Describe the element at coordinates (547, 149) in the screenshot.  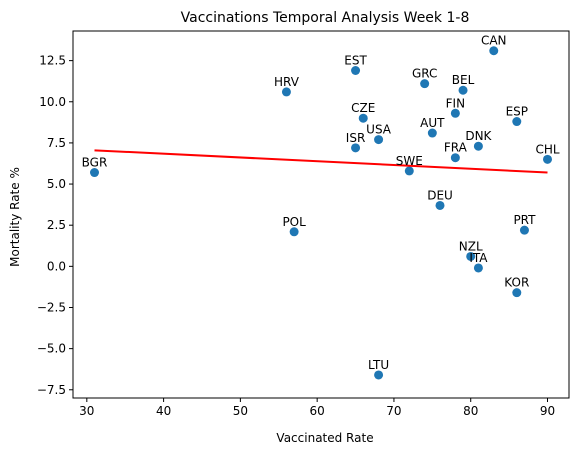
I see `point-label-chl: CHL` at that location.